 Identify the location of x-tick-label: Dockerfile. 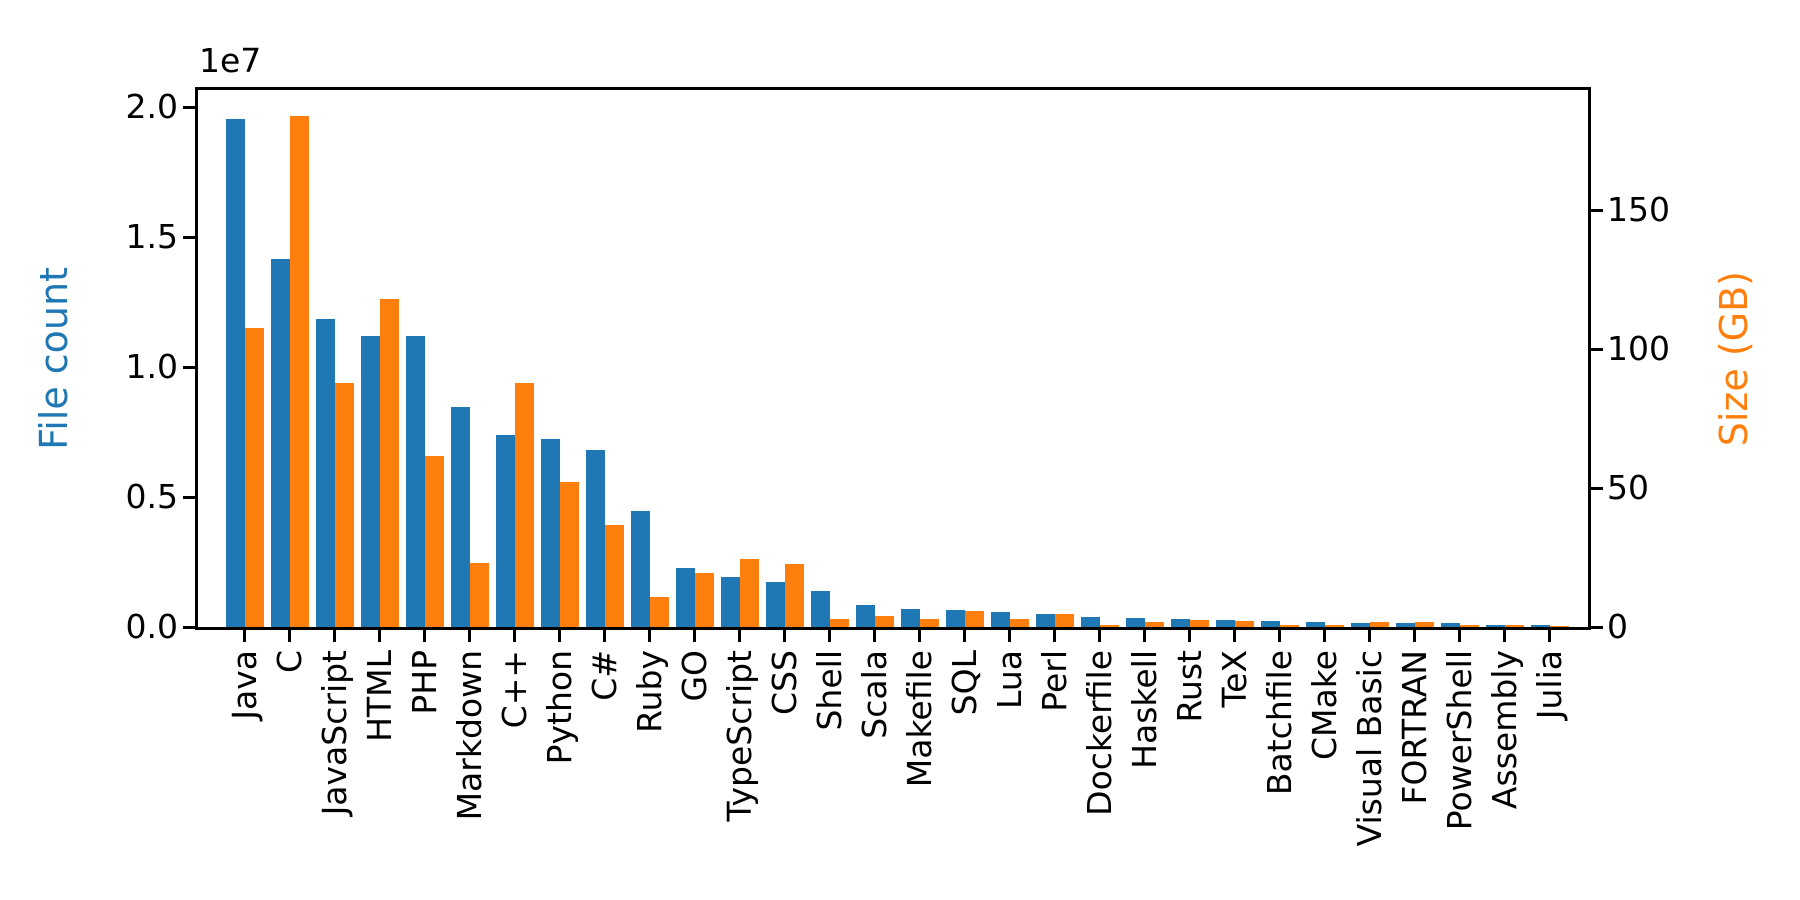
(1099, 733).